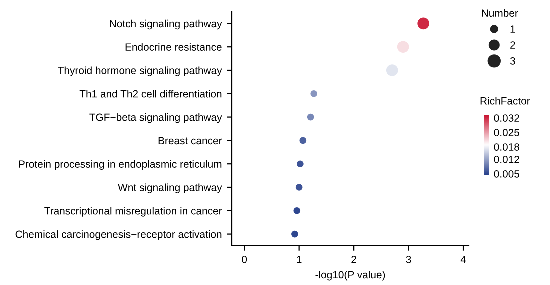 This screenshot has height=285, width=550. I want to click on color-bar-label: 0.025, so click(507, 132).